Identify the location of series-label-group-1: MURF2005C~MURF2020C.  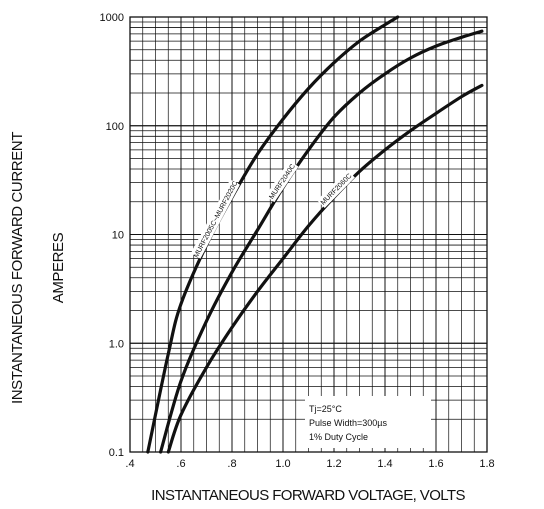
(215, 219).